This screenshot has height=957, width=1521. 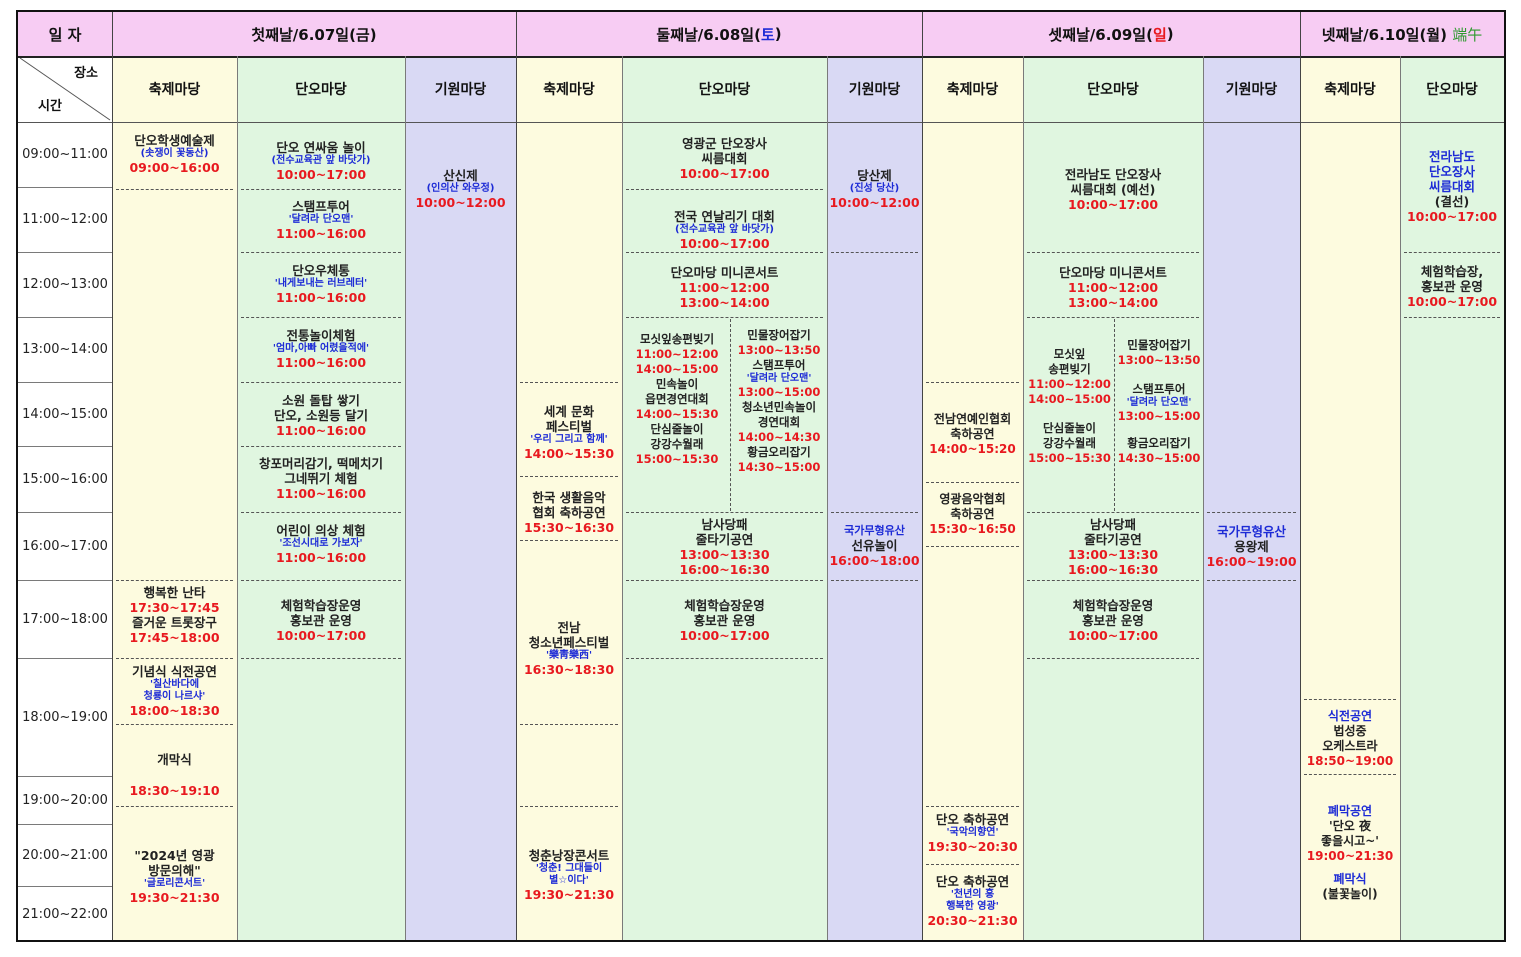 I want to click on event-dano-mailbox: 단오우체통 '내게보내는 러브레터' 11:00~16:00, so click(x=321, y=284).